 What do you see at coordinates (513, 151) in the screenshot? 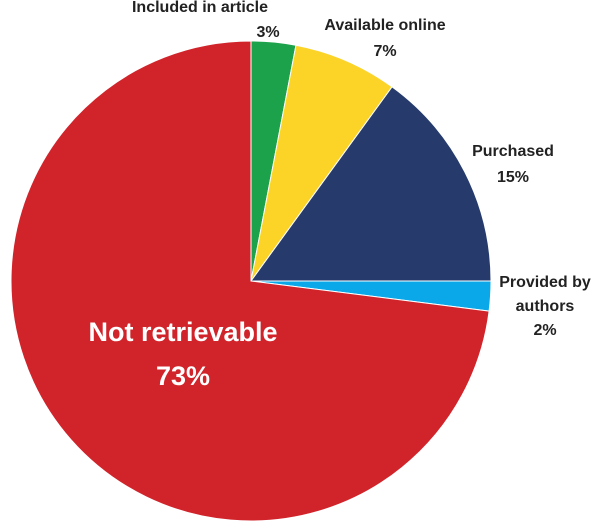
I see `slice-label: Purchased` at bounding box center [513, 151].